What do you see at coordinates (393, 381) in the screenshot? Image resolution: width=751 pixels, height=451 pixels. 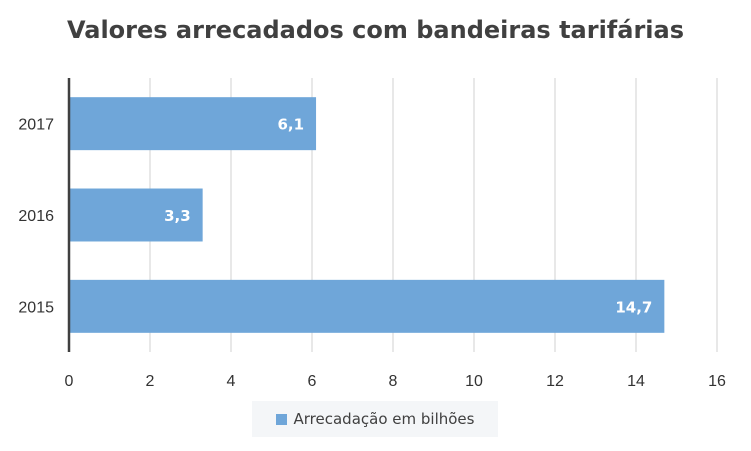 I see `x-tick-label: 8` at bounding box center [393, 381].